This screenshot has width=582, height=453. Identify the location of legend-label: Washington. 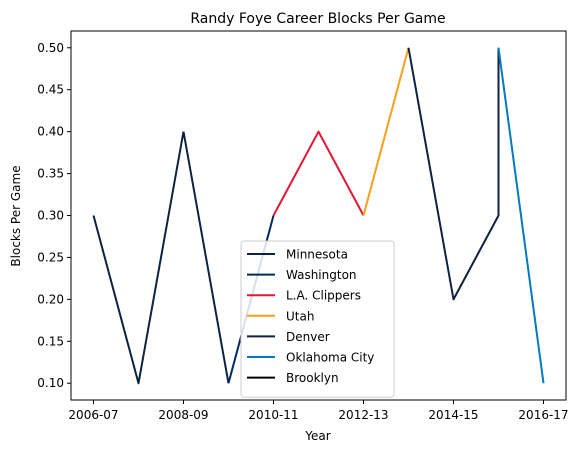
(321, 275).